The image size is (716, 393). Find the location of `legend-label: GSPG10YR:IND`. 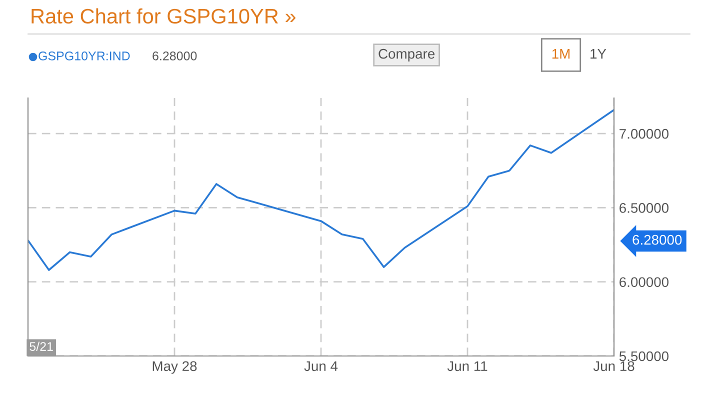

legend-label: GSPG10YR:IND is located at coordinates (84, 56).